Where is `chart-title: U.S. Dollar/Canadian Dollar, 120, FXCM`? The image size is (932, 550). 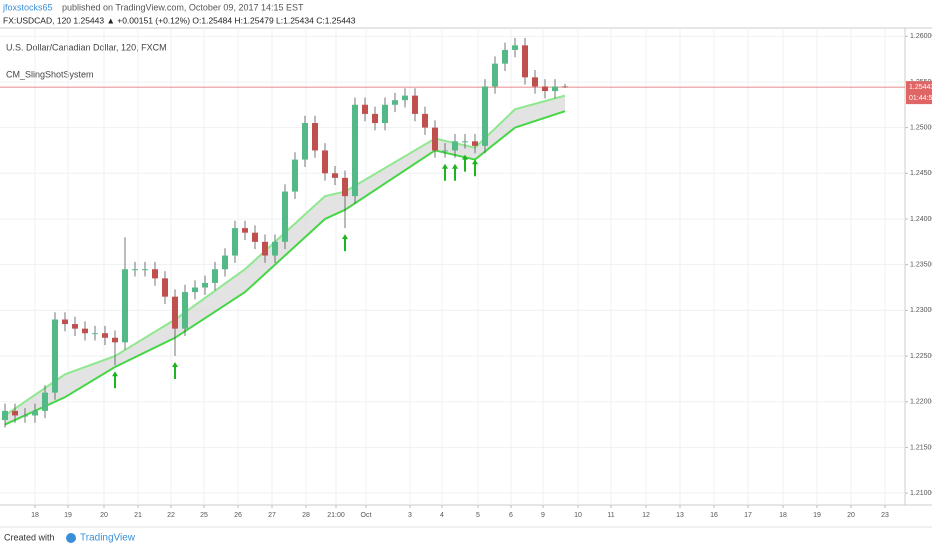 chart-title: U.S. Dollar/Canadian Dollar, 120, FXCM is located at coordinates (86, 47).